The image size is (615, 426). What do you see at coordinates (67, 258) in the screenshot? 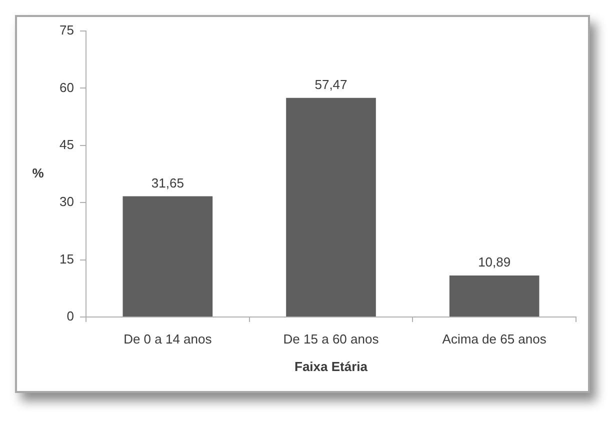
I see `y-tick-label: 15` at bounding box center [67, 258].